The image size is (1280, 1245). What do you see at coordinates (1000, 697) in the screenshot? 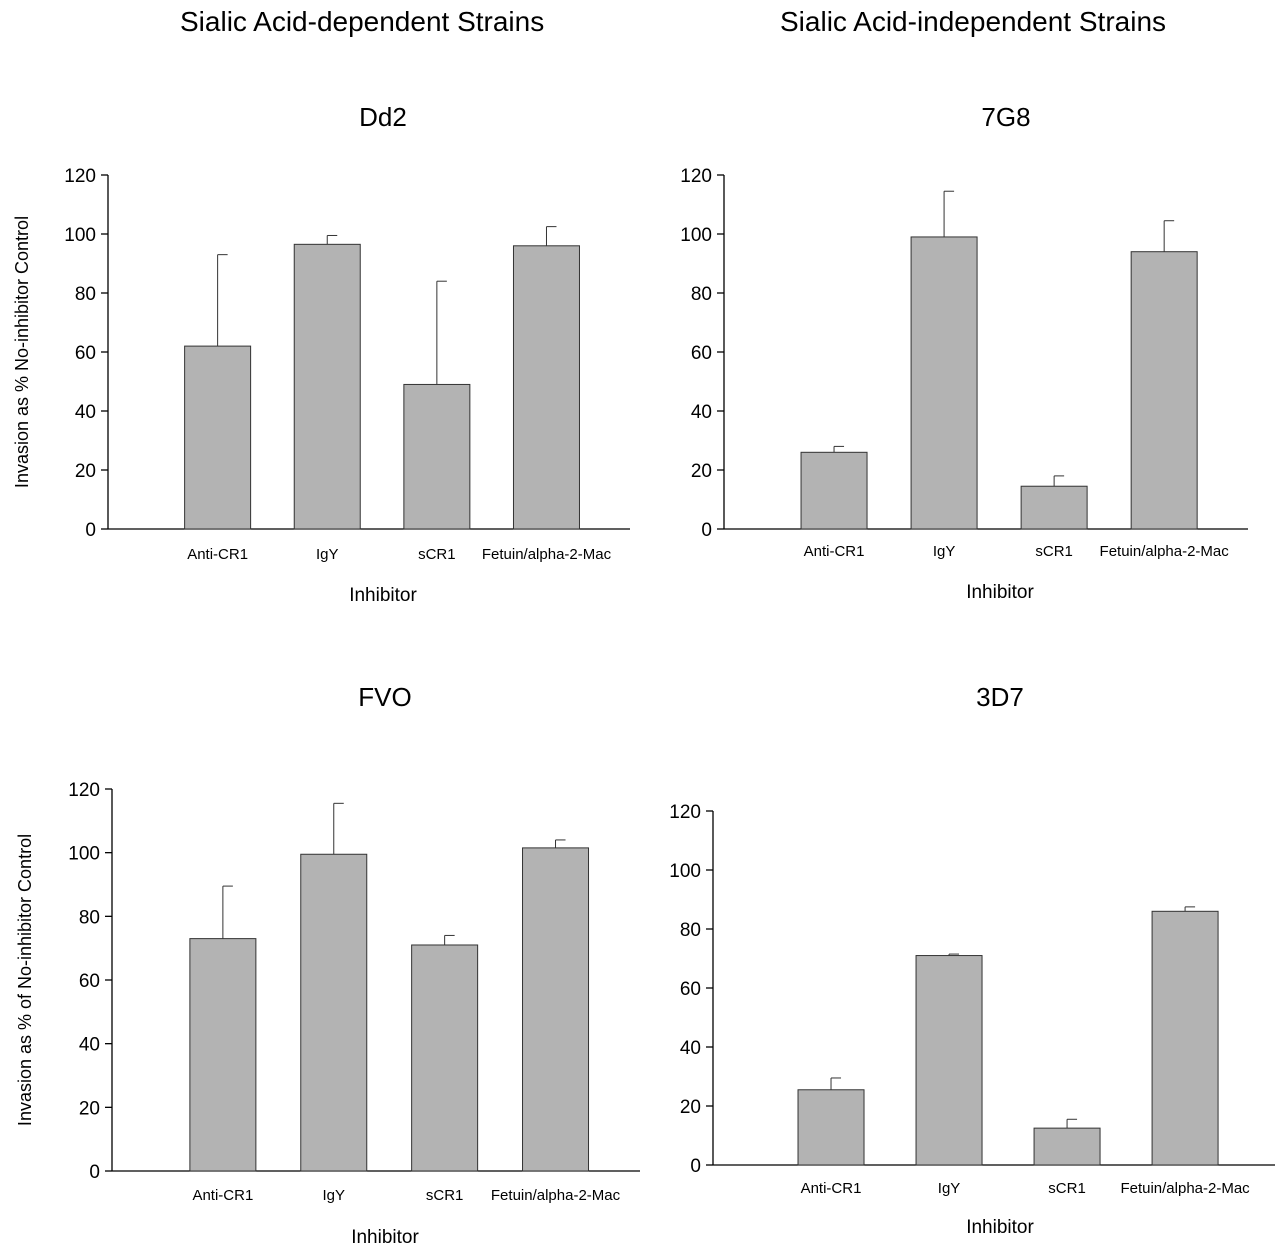
I see `chart-title: 3D7` at bounding box center [1000, 697].